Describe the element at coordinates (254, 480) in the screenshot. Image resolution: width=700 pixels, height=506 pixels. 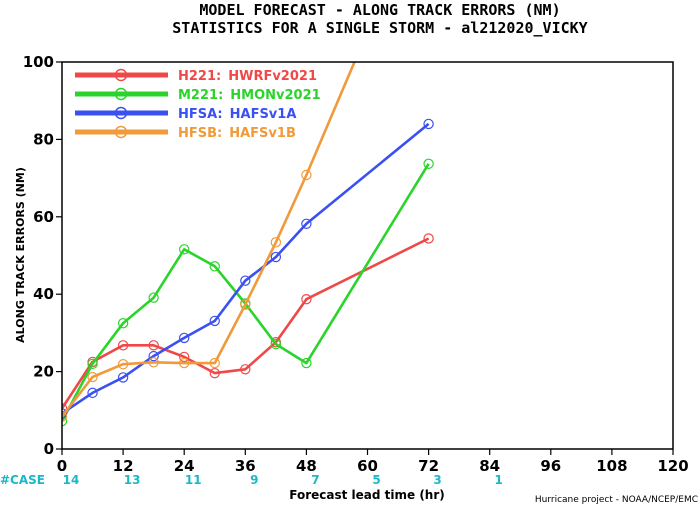
I see `case-count: 9` at that location.